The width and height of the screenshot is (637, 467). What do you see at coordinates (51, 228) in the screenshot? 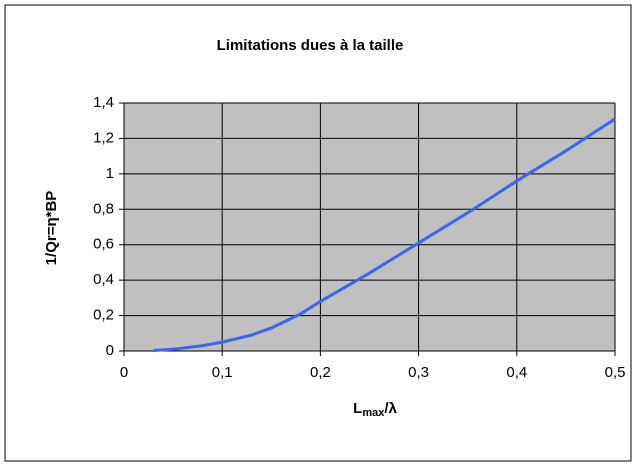
I see `y-axis-label: 1/Qr=η*BP` at bounding box center [51, 228].